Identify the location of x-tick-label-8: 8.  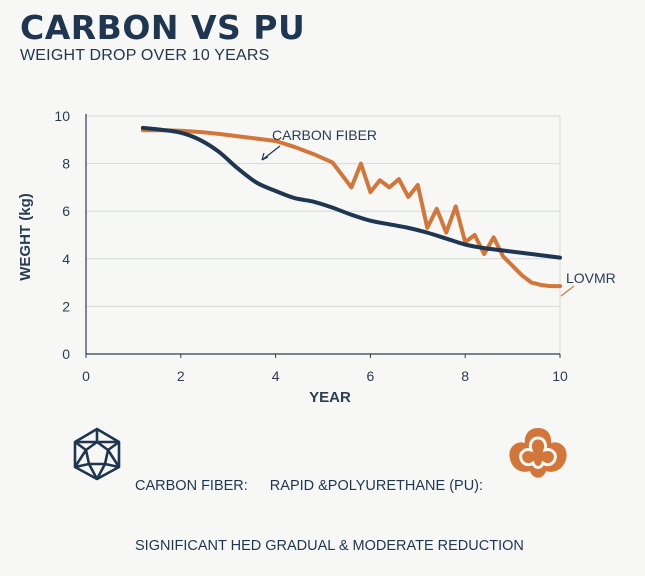
(465, 376).